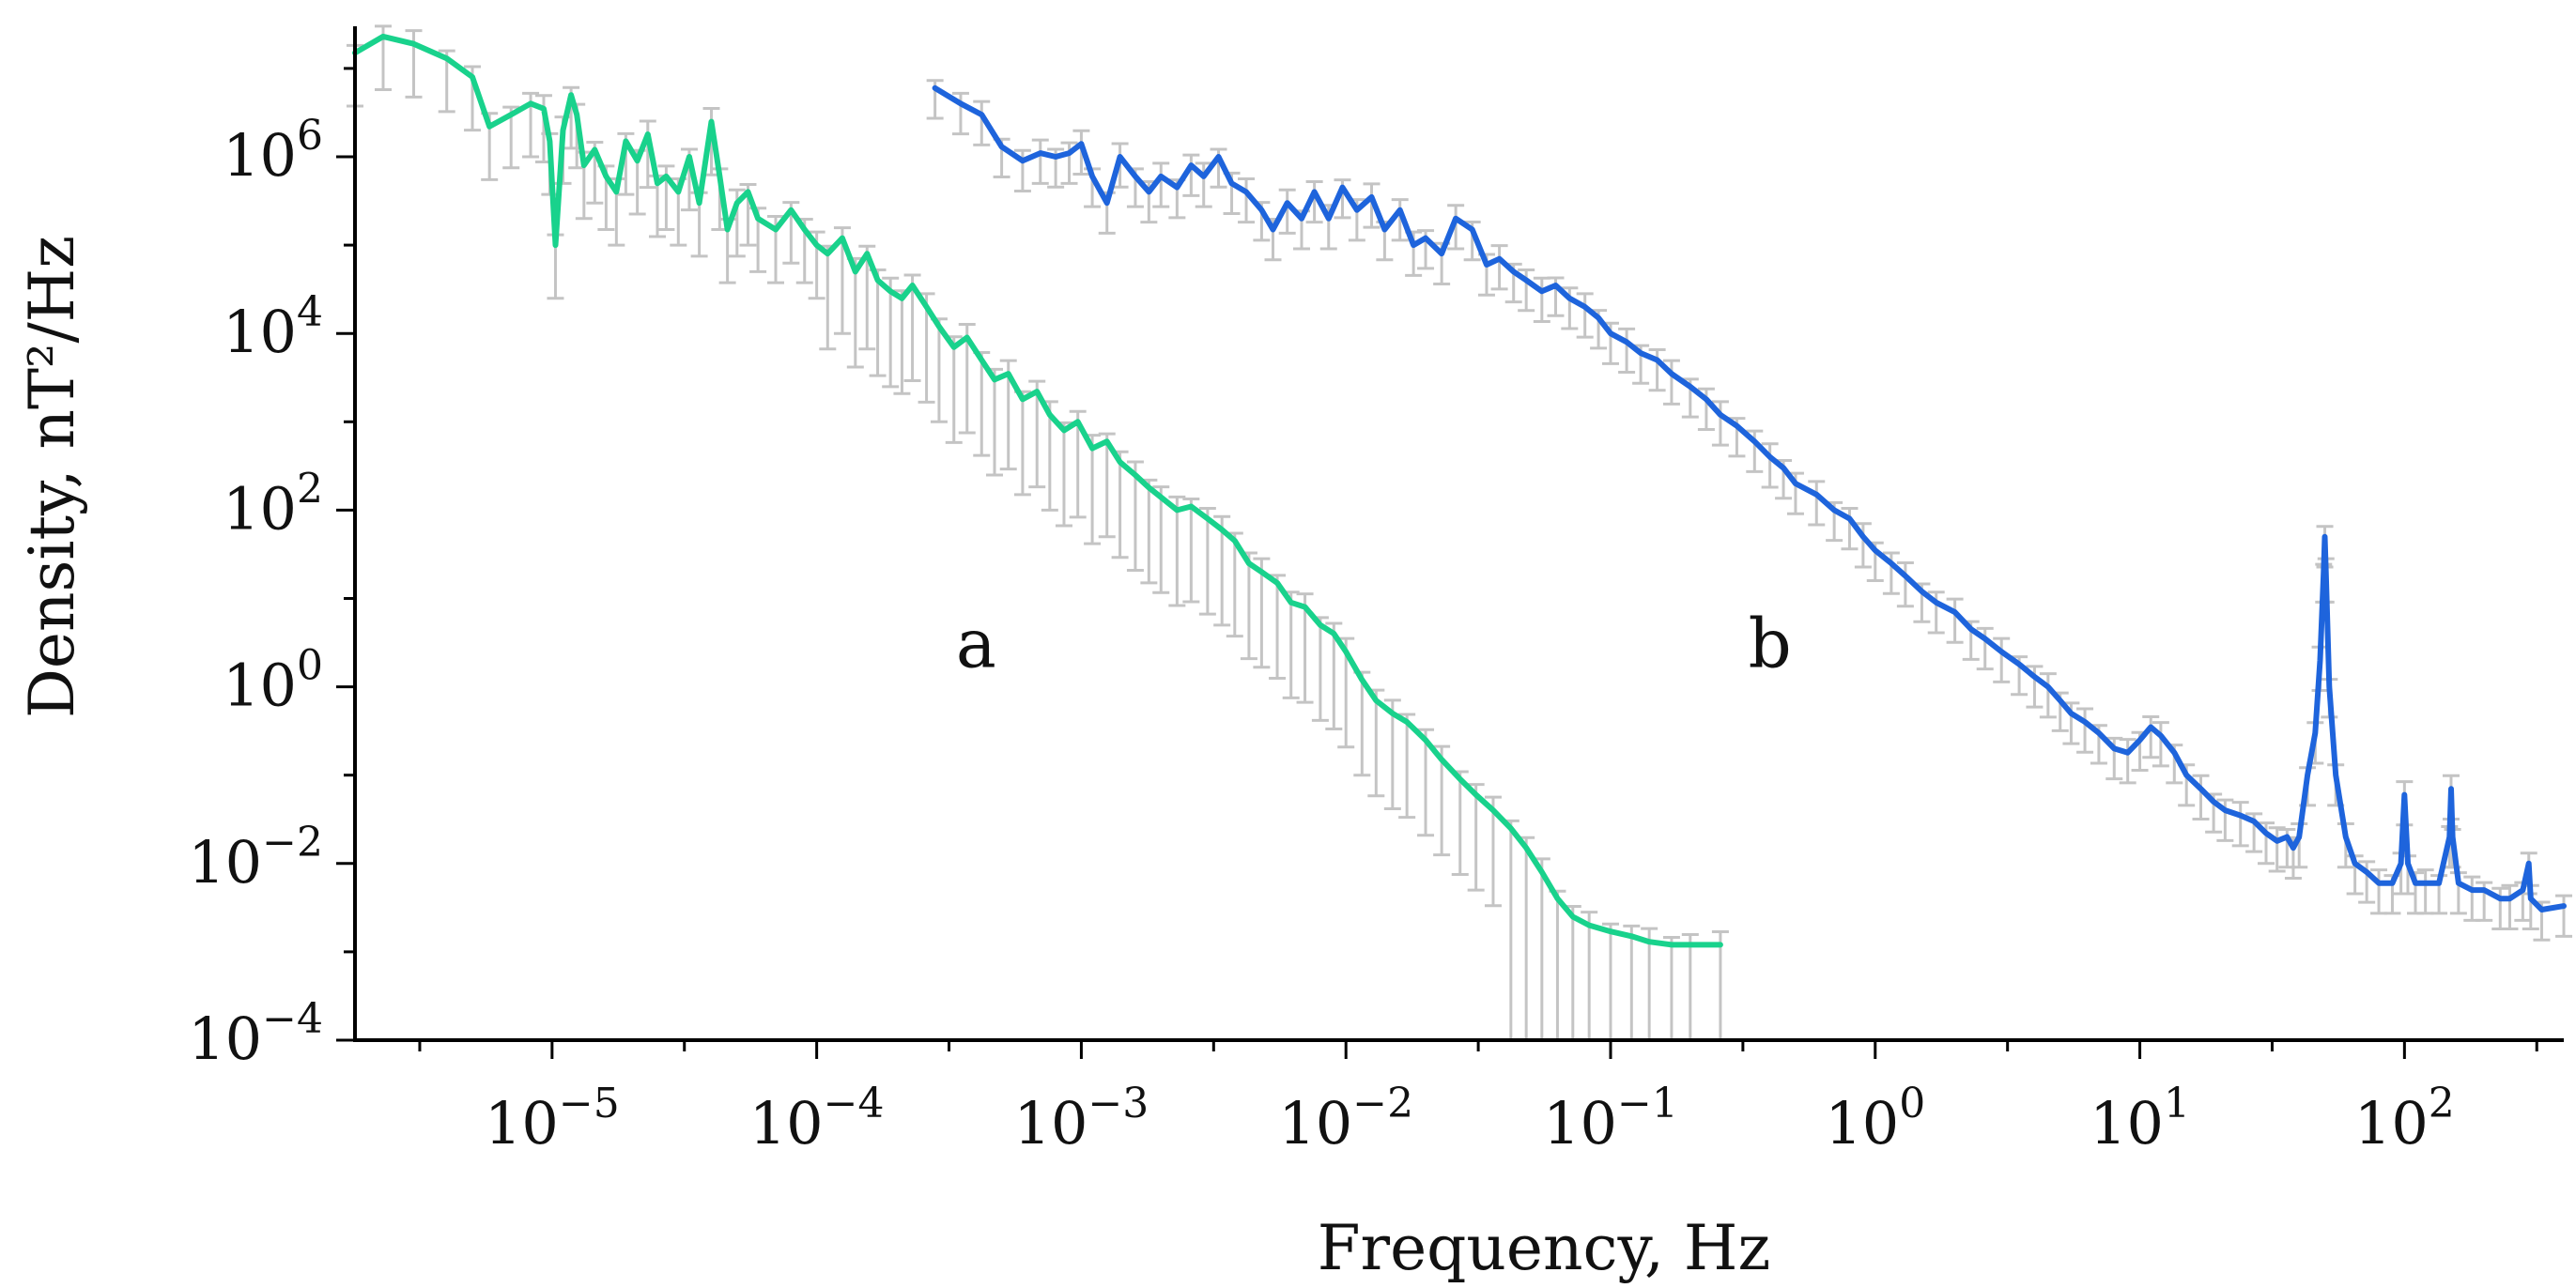 Image resolution: width=2576 pixels, height=1288 pixels. Describe the element at coordinates (256, 1034) in the screenshot. I see `y-tick-label: 10⁻⁴` at that location.